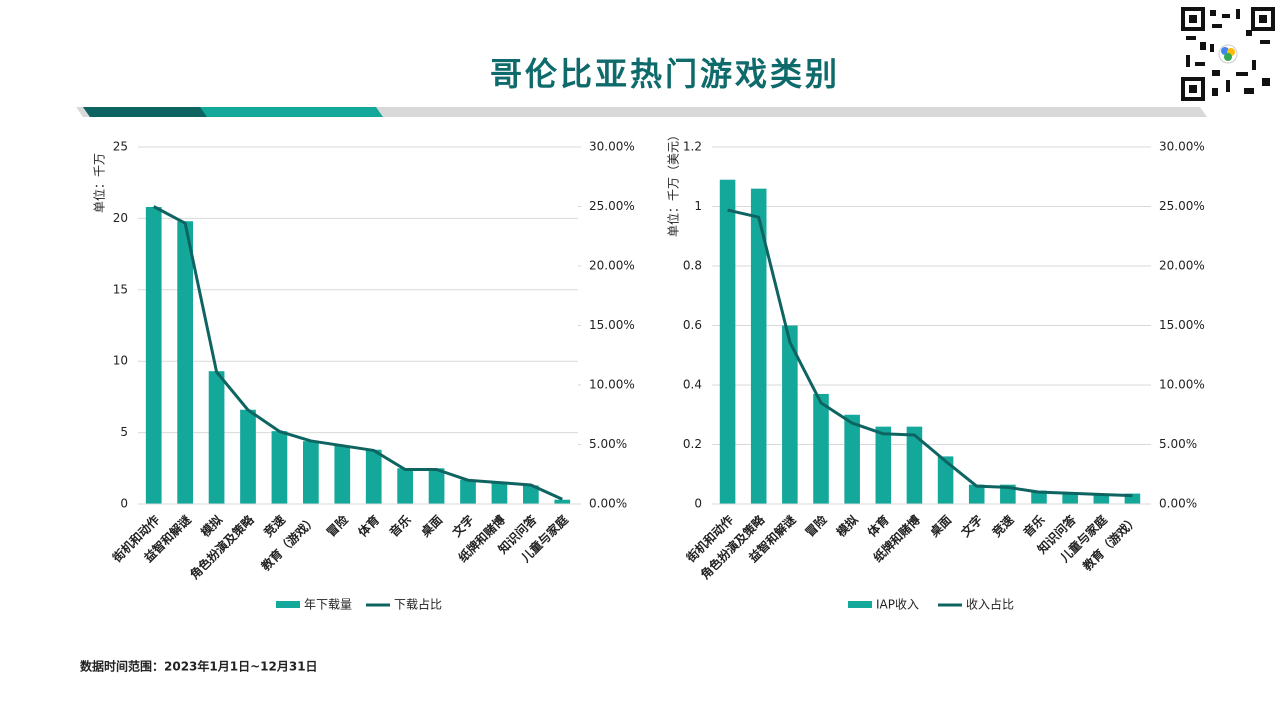 This screenshot has width=1280, height=720. Describe the element at coordinates (99, 183) in the screenshot. I see `y-axis-title: 单位：千万` at that location.